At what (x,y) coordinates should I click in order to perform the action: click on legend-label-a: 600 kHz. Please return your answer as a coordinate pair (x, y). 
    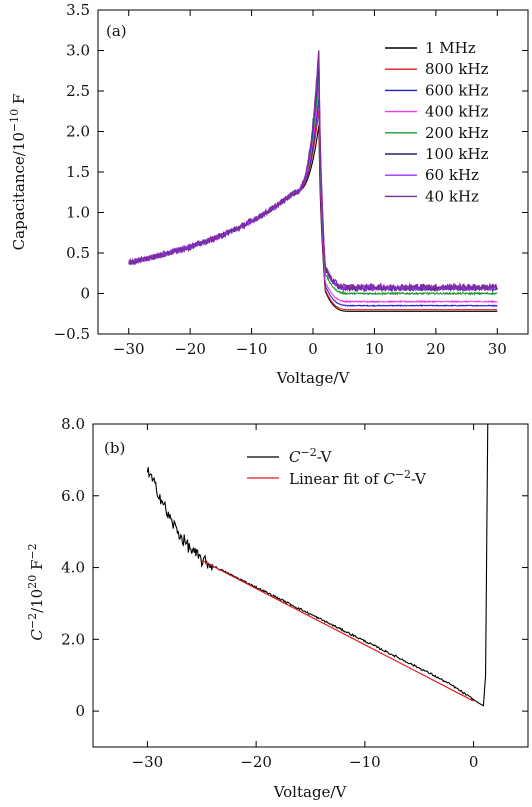
    Looking at the image, I should click on (457, 90).